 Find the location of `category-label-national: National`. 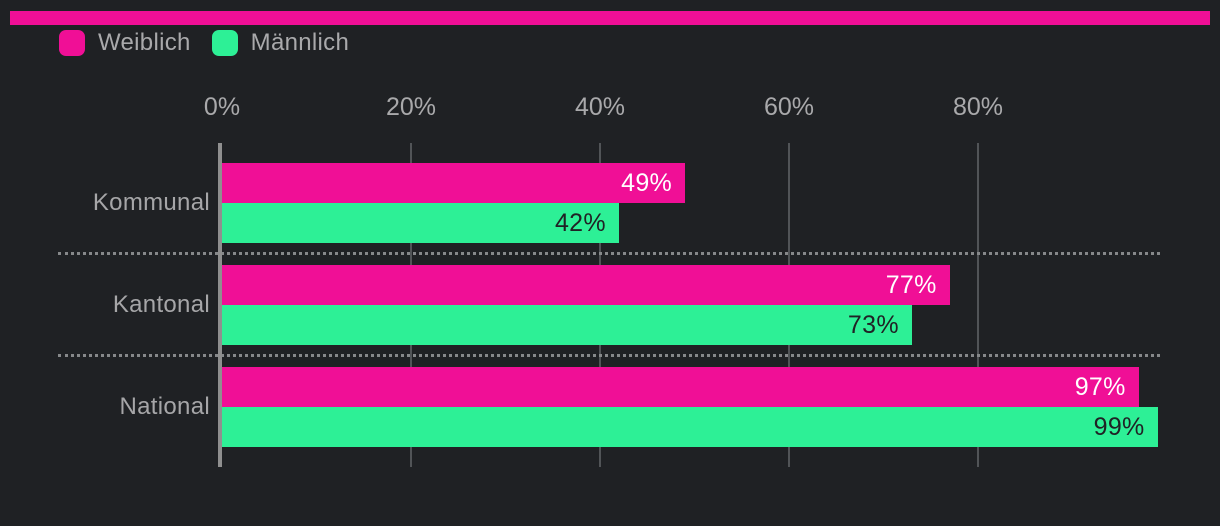

category-label-national: National is located at coordinates (164, 406).